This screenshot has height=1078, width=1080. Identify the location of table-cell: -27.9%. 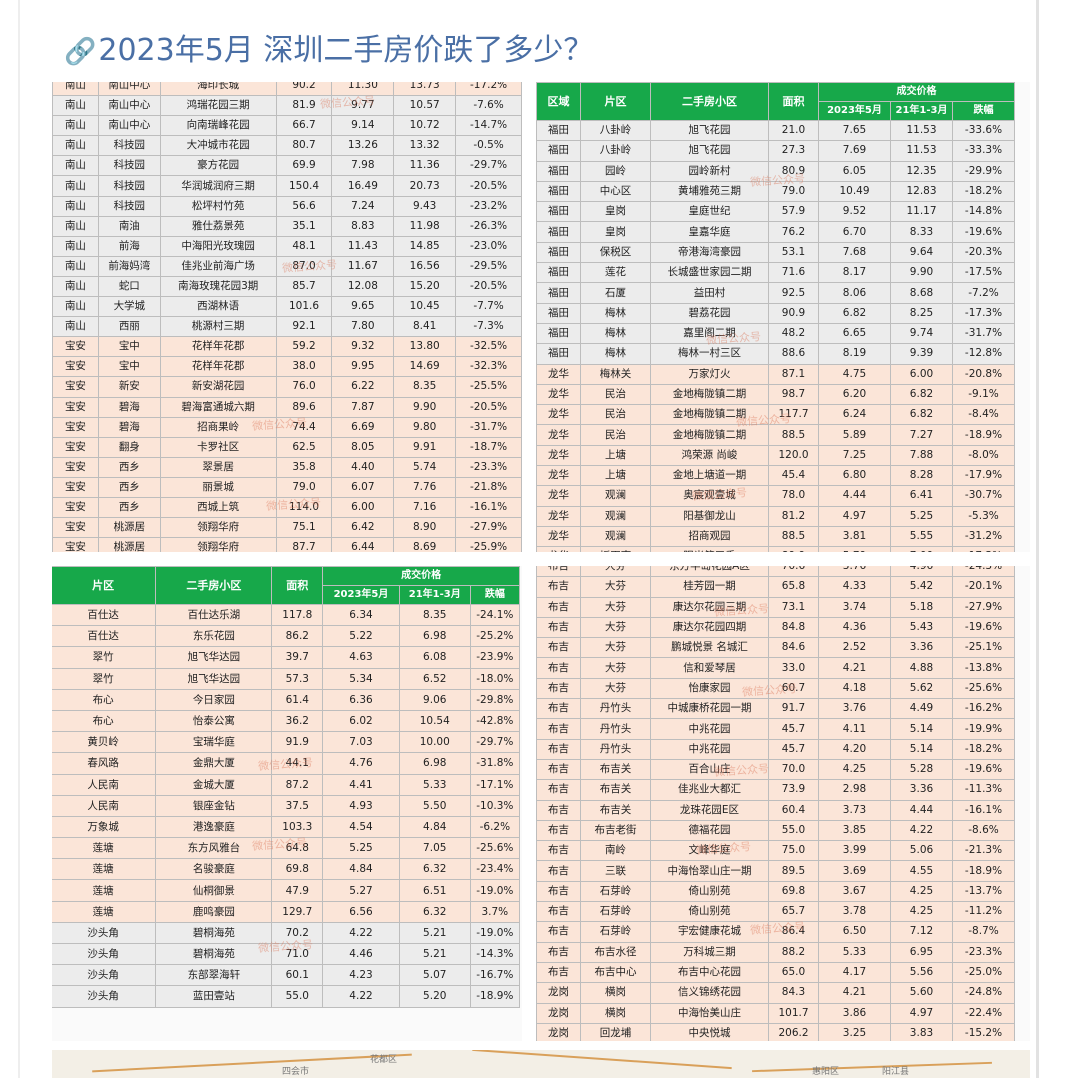
(983, 607).